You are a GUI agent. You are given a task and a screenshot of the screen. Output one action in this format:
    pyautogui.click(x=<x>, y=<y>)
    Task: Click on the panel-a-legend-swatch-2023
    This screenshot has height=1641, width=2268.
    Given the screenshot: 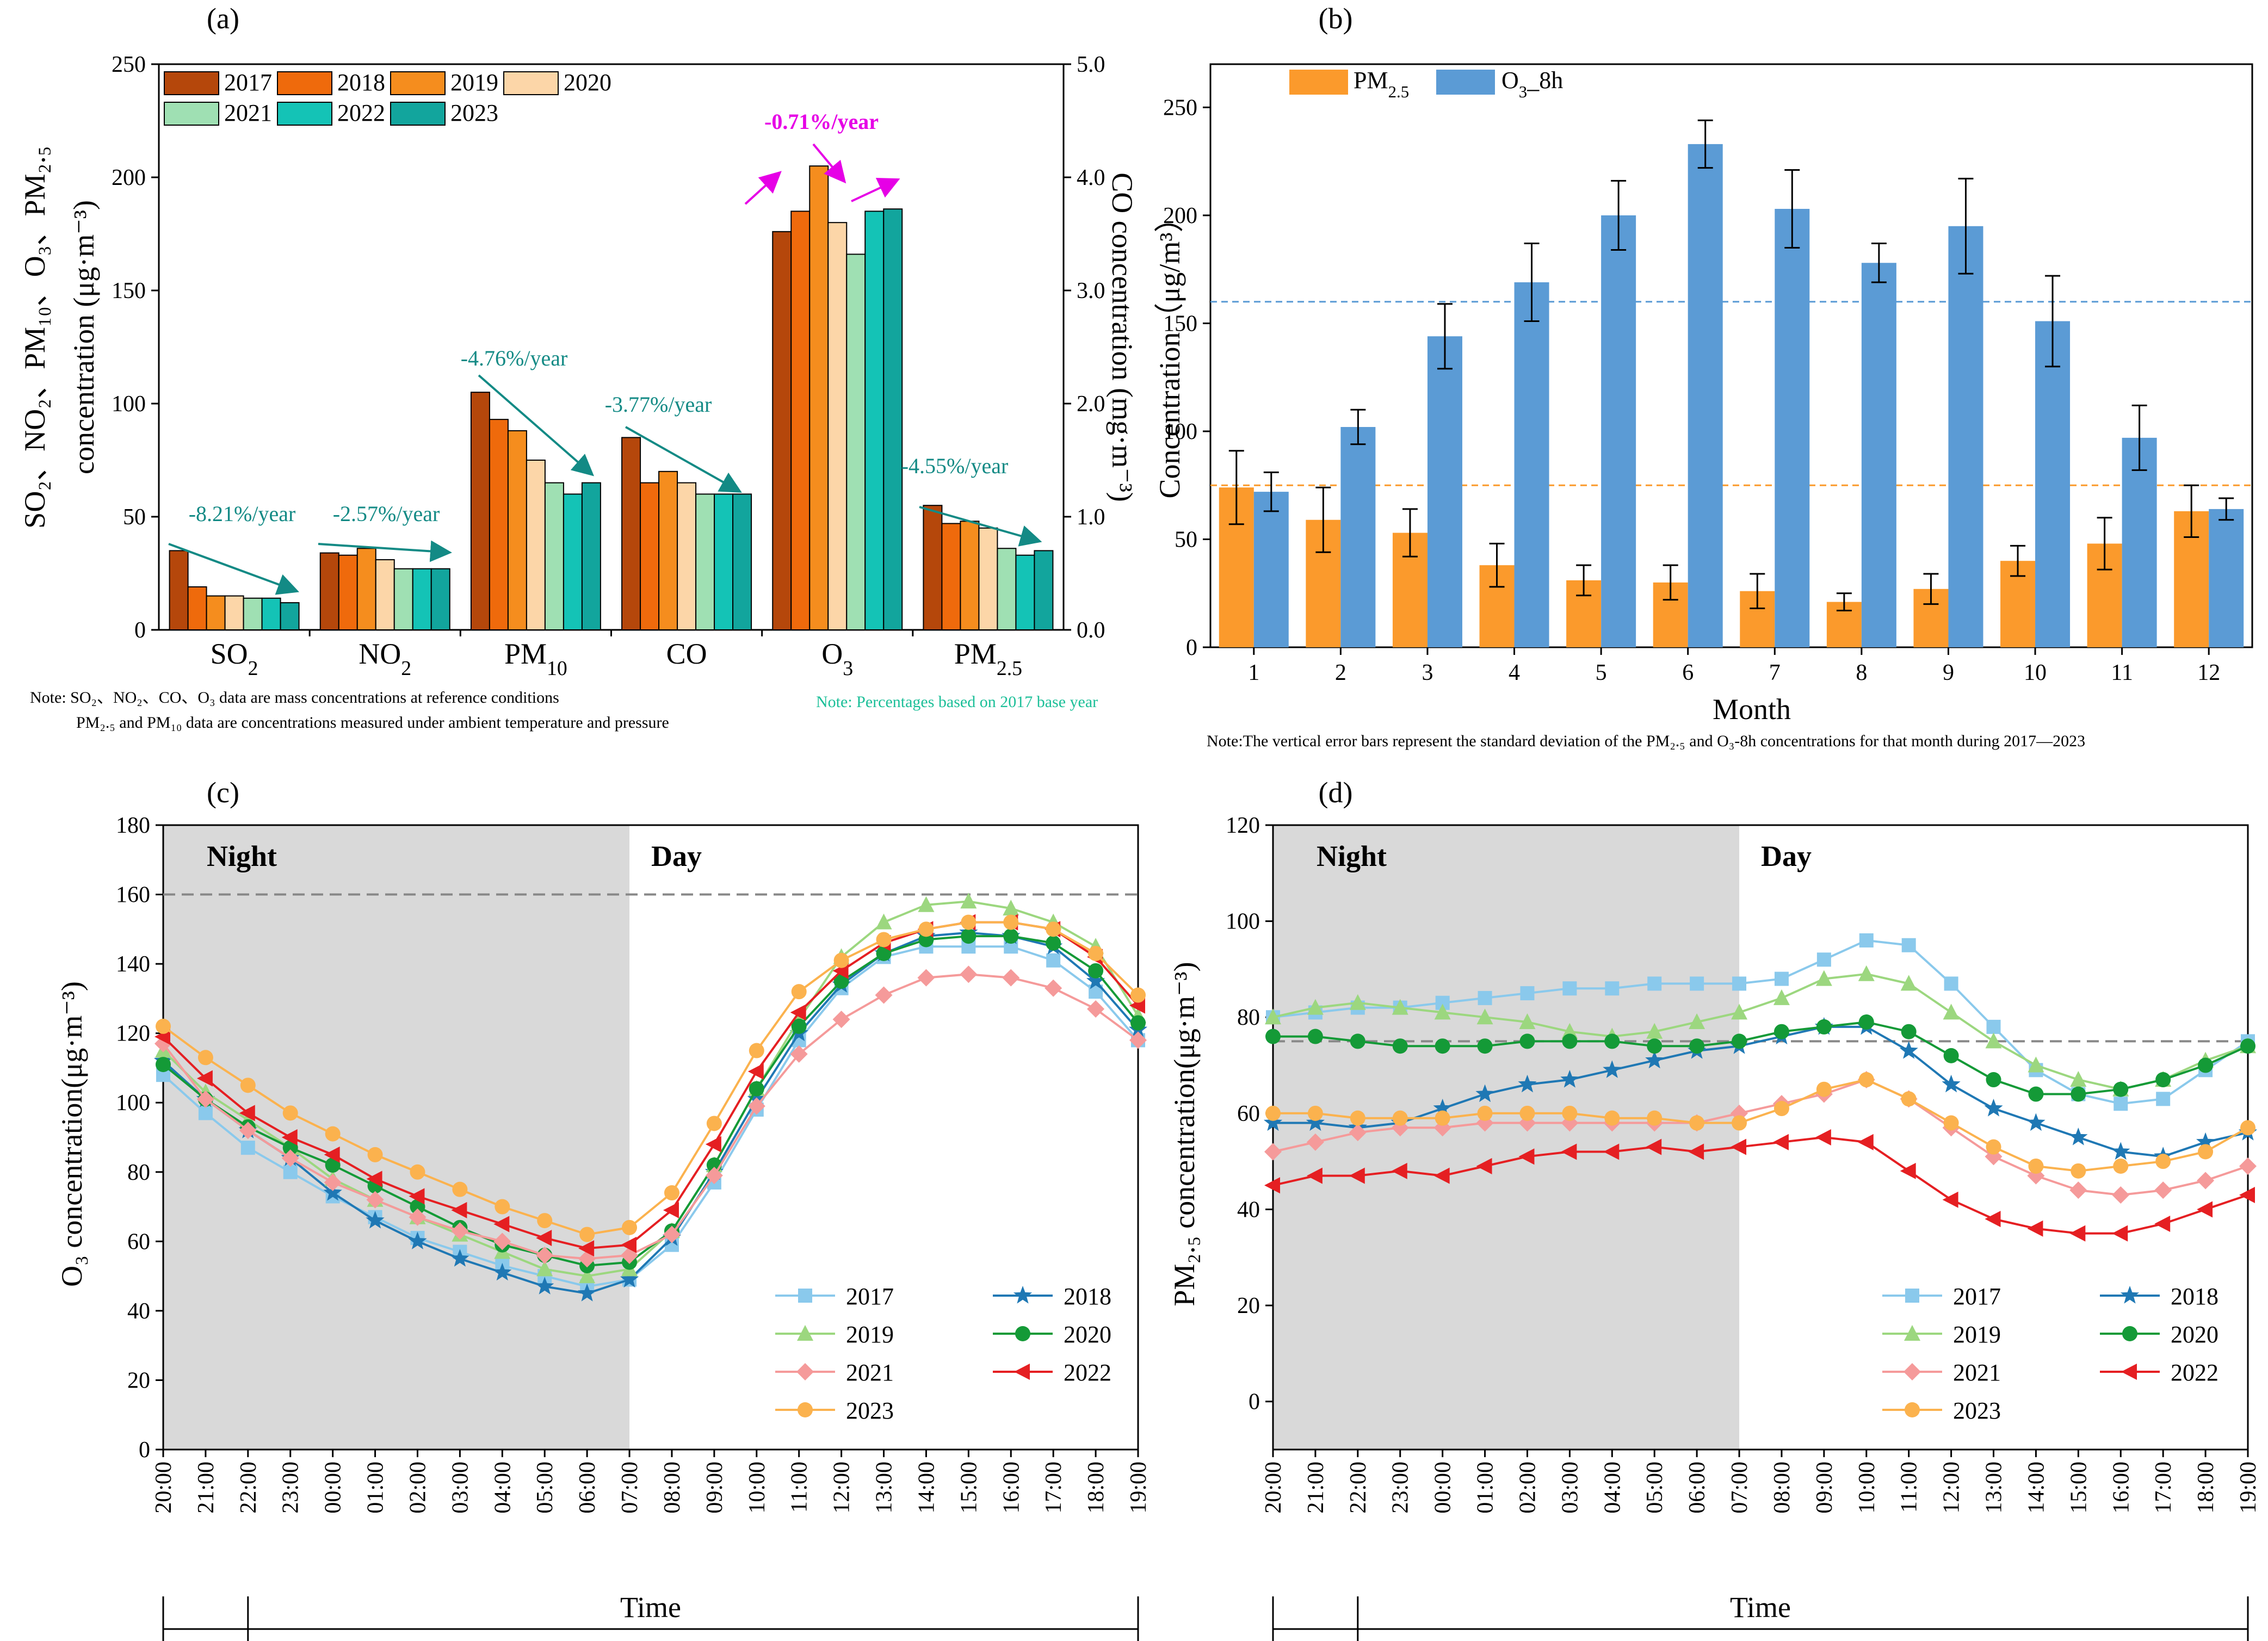 What is the action you would take?
    pyautogui.click(x=418, y=114)
    